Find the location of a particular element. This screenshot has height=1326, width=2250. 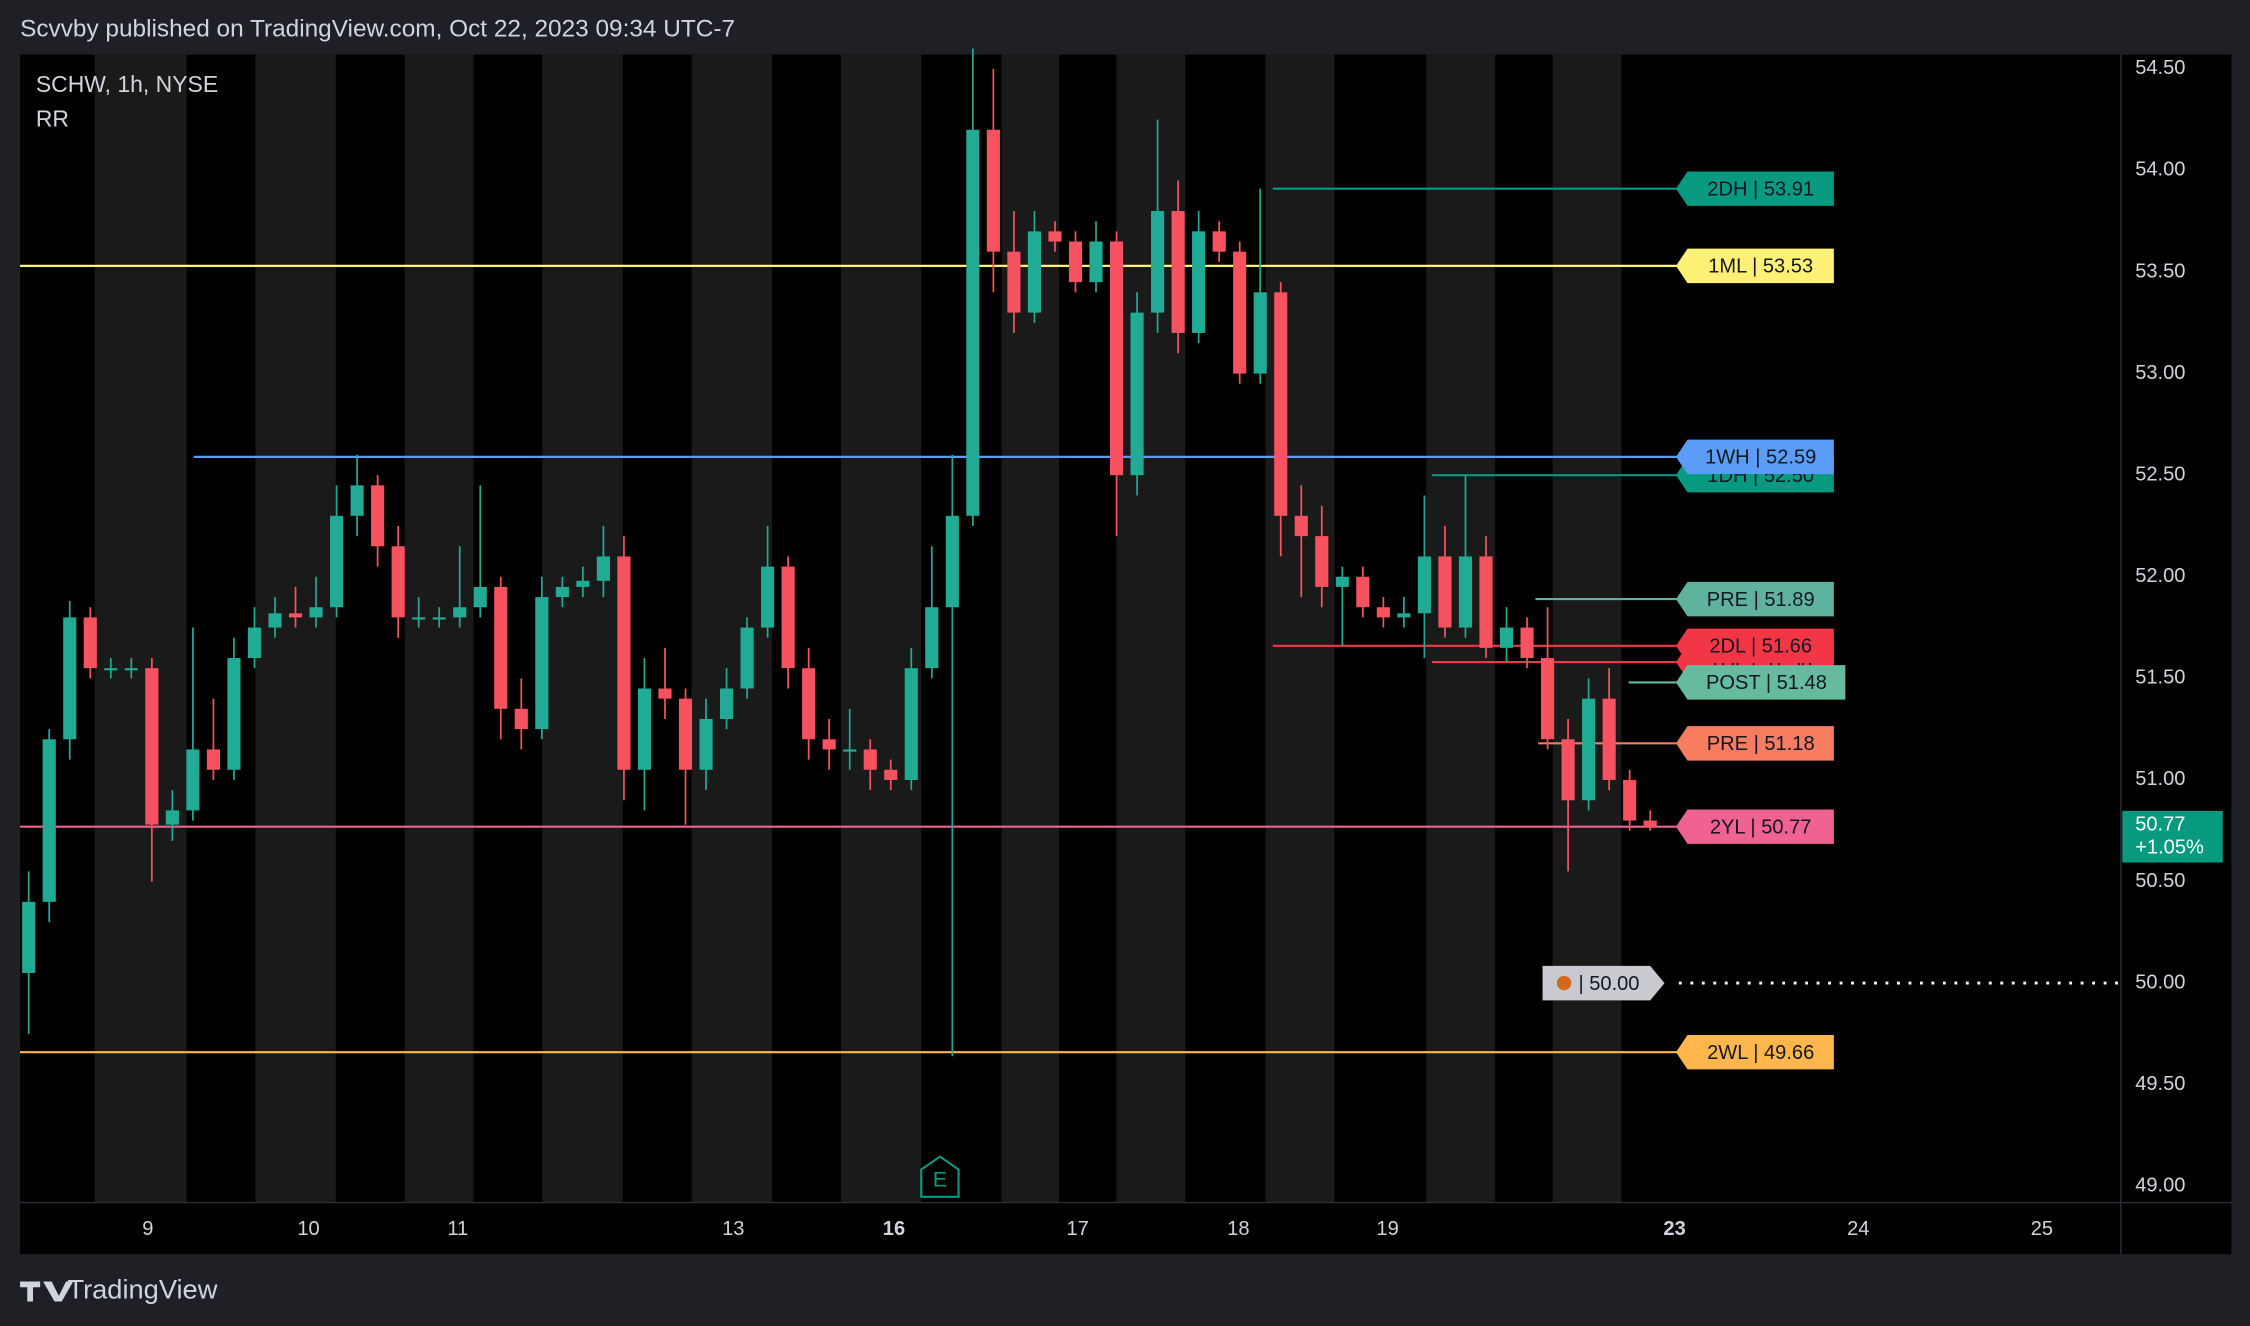

level-label: POST | 51.48 is located at coordinates (1766, 683).